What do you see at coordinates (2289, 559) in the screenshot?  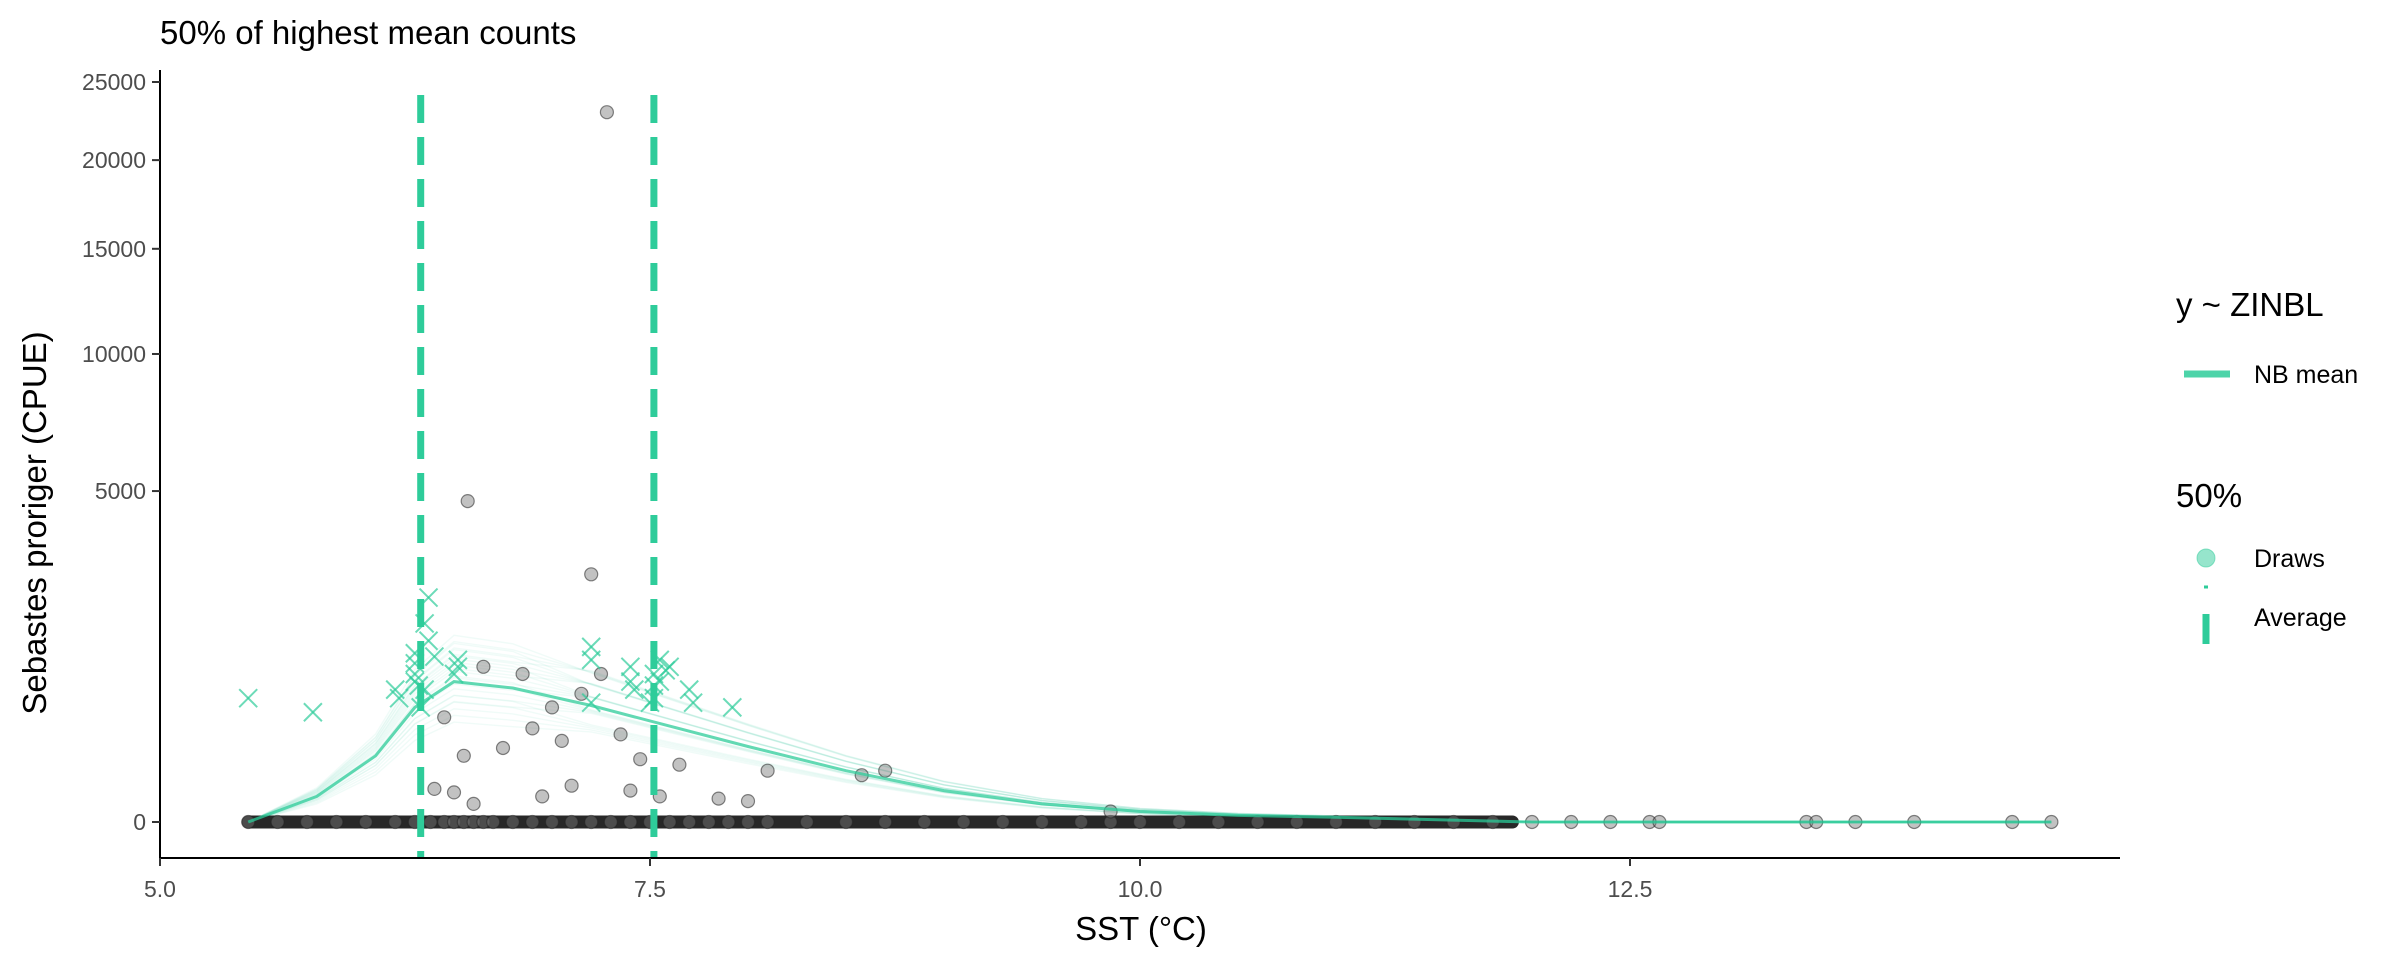 I see `legend-draws-label: Draws` at bounding box center [2289, 559].